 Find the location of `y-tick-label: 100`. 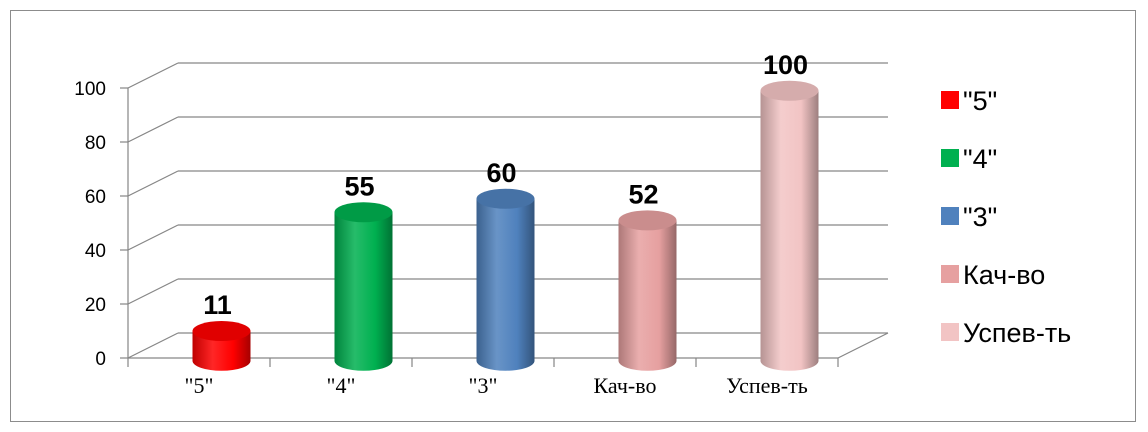

y-tick-label: 100 is located at coordinates (90, 89).